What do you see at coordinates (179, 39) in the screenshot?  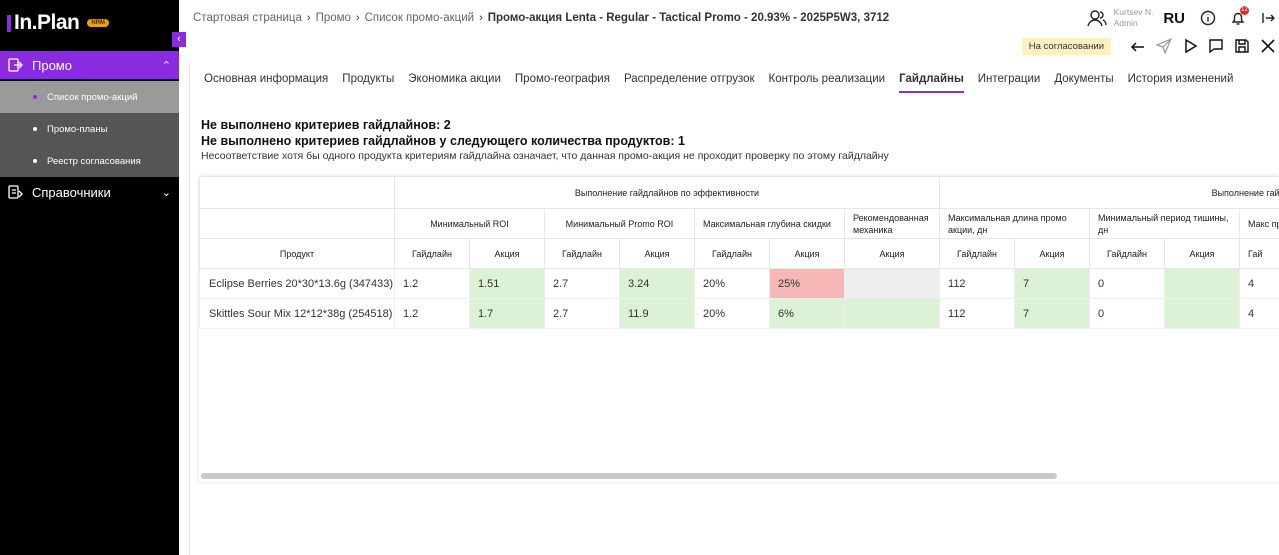 I see `collapse-sidebar-button: ‹` at bounding box center [179, 39].